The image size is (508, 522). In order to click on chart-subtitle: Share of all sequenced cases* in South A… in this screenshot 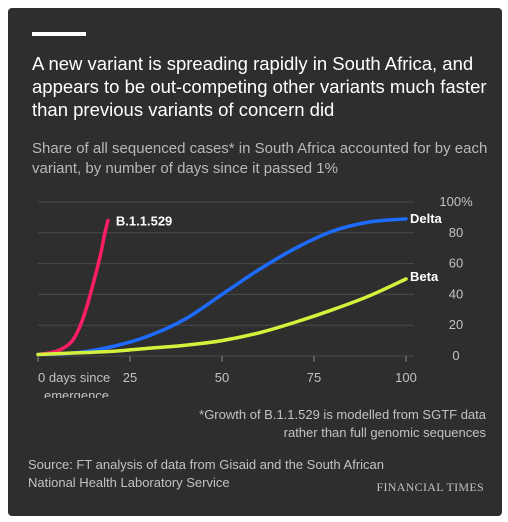, I will do `click(260, 158)`.